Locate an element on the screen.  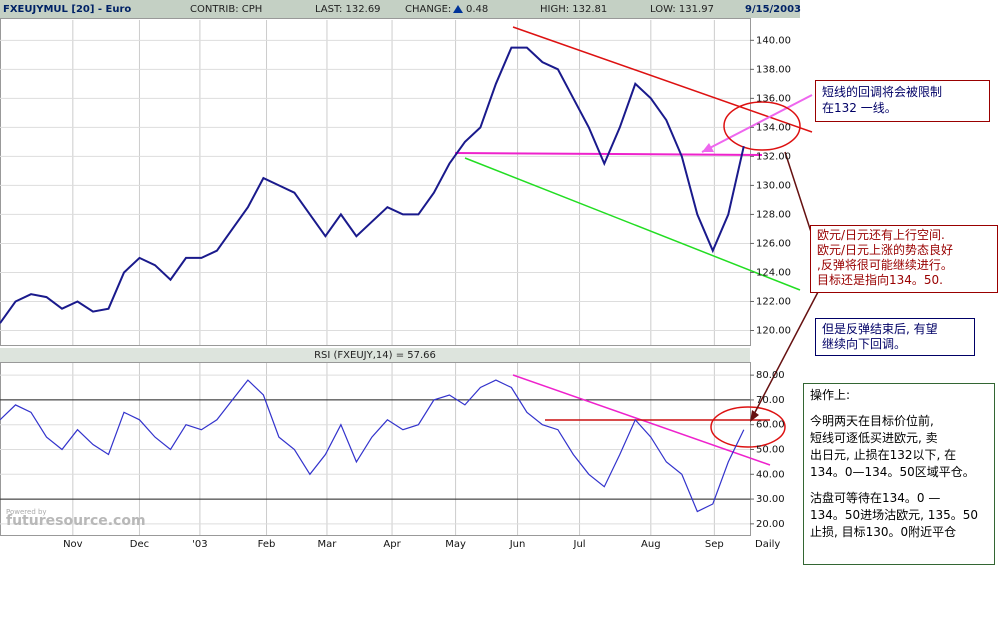
note: 短线的回调将会被限制 在132 一线。 is located at coordinates (902, 101).